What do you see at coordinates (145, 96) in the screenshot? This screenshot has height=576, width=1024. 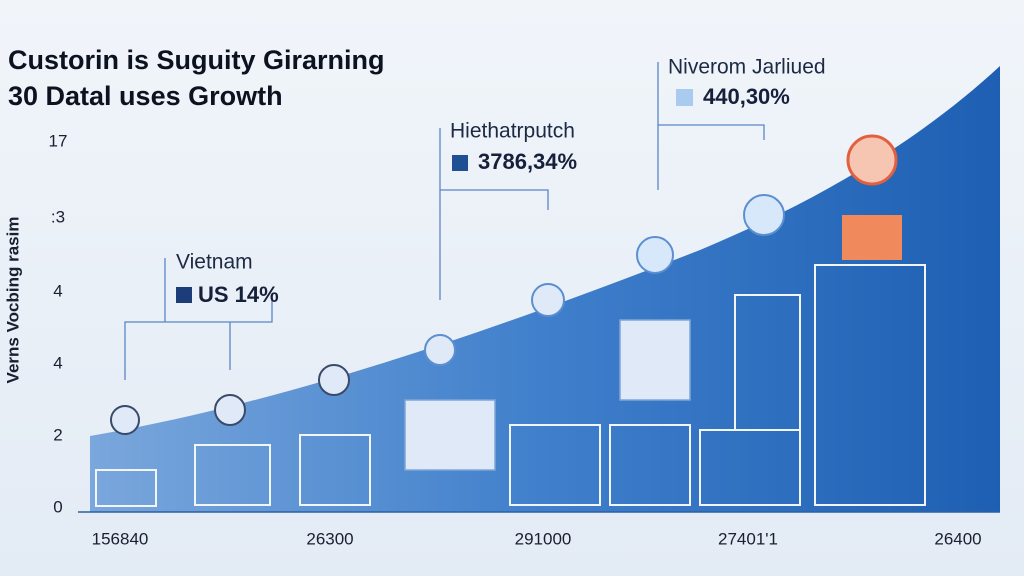 I see `title: 30 Datal uses Growth` at bounding box center [145, 96].